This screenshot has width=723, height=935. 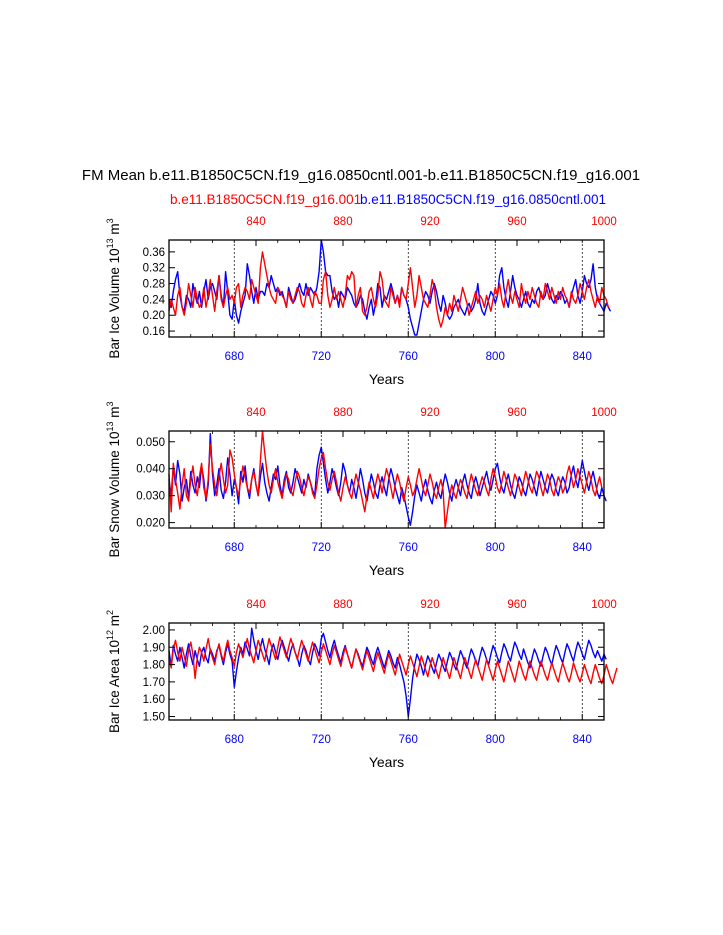 I want to click on y-axis-title: Bar Ice Area 1012 m2, so click(x=113, y=671).